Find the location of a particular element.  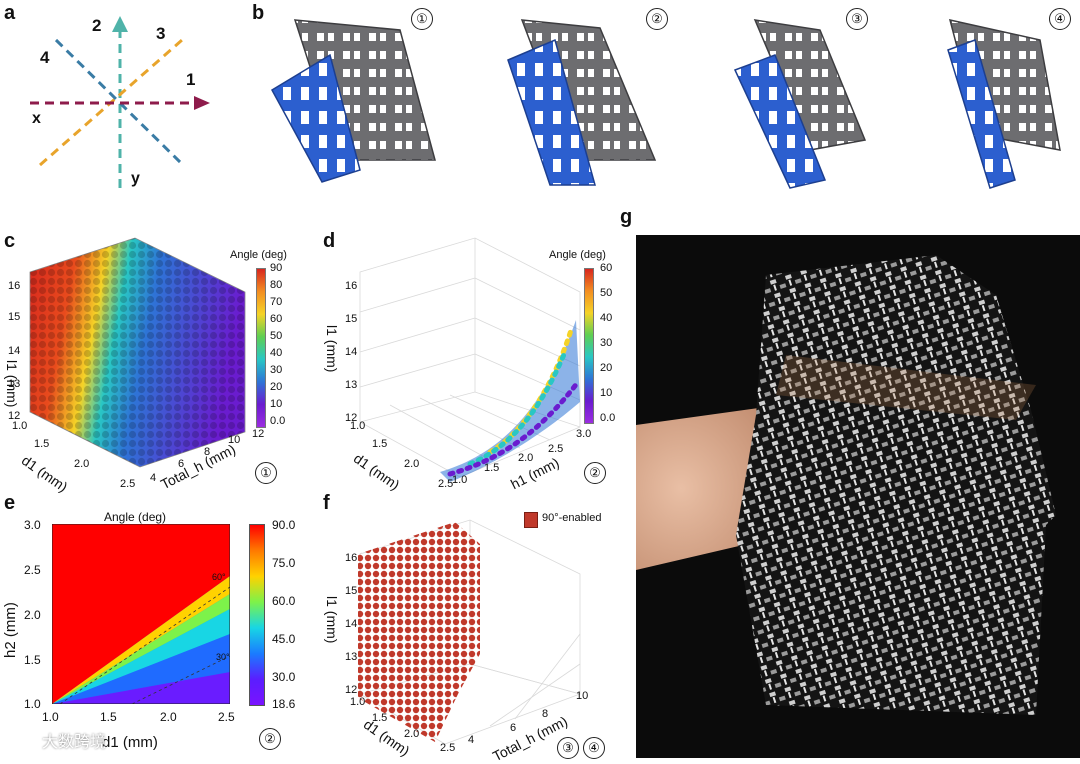

e-contour-label-30: 30° is located at coordinates (223, 657).